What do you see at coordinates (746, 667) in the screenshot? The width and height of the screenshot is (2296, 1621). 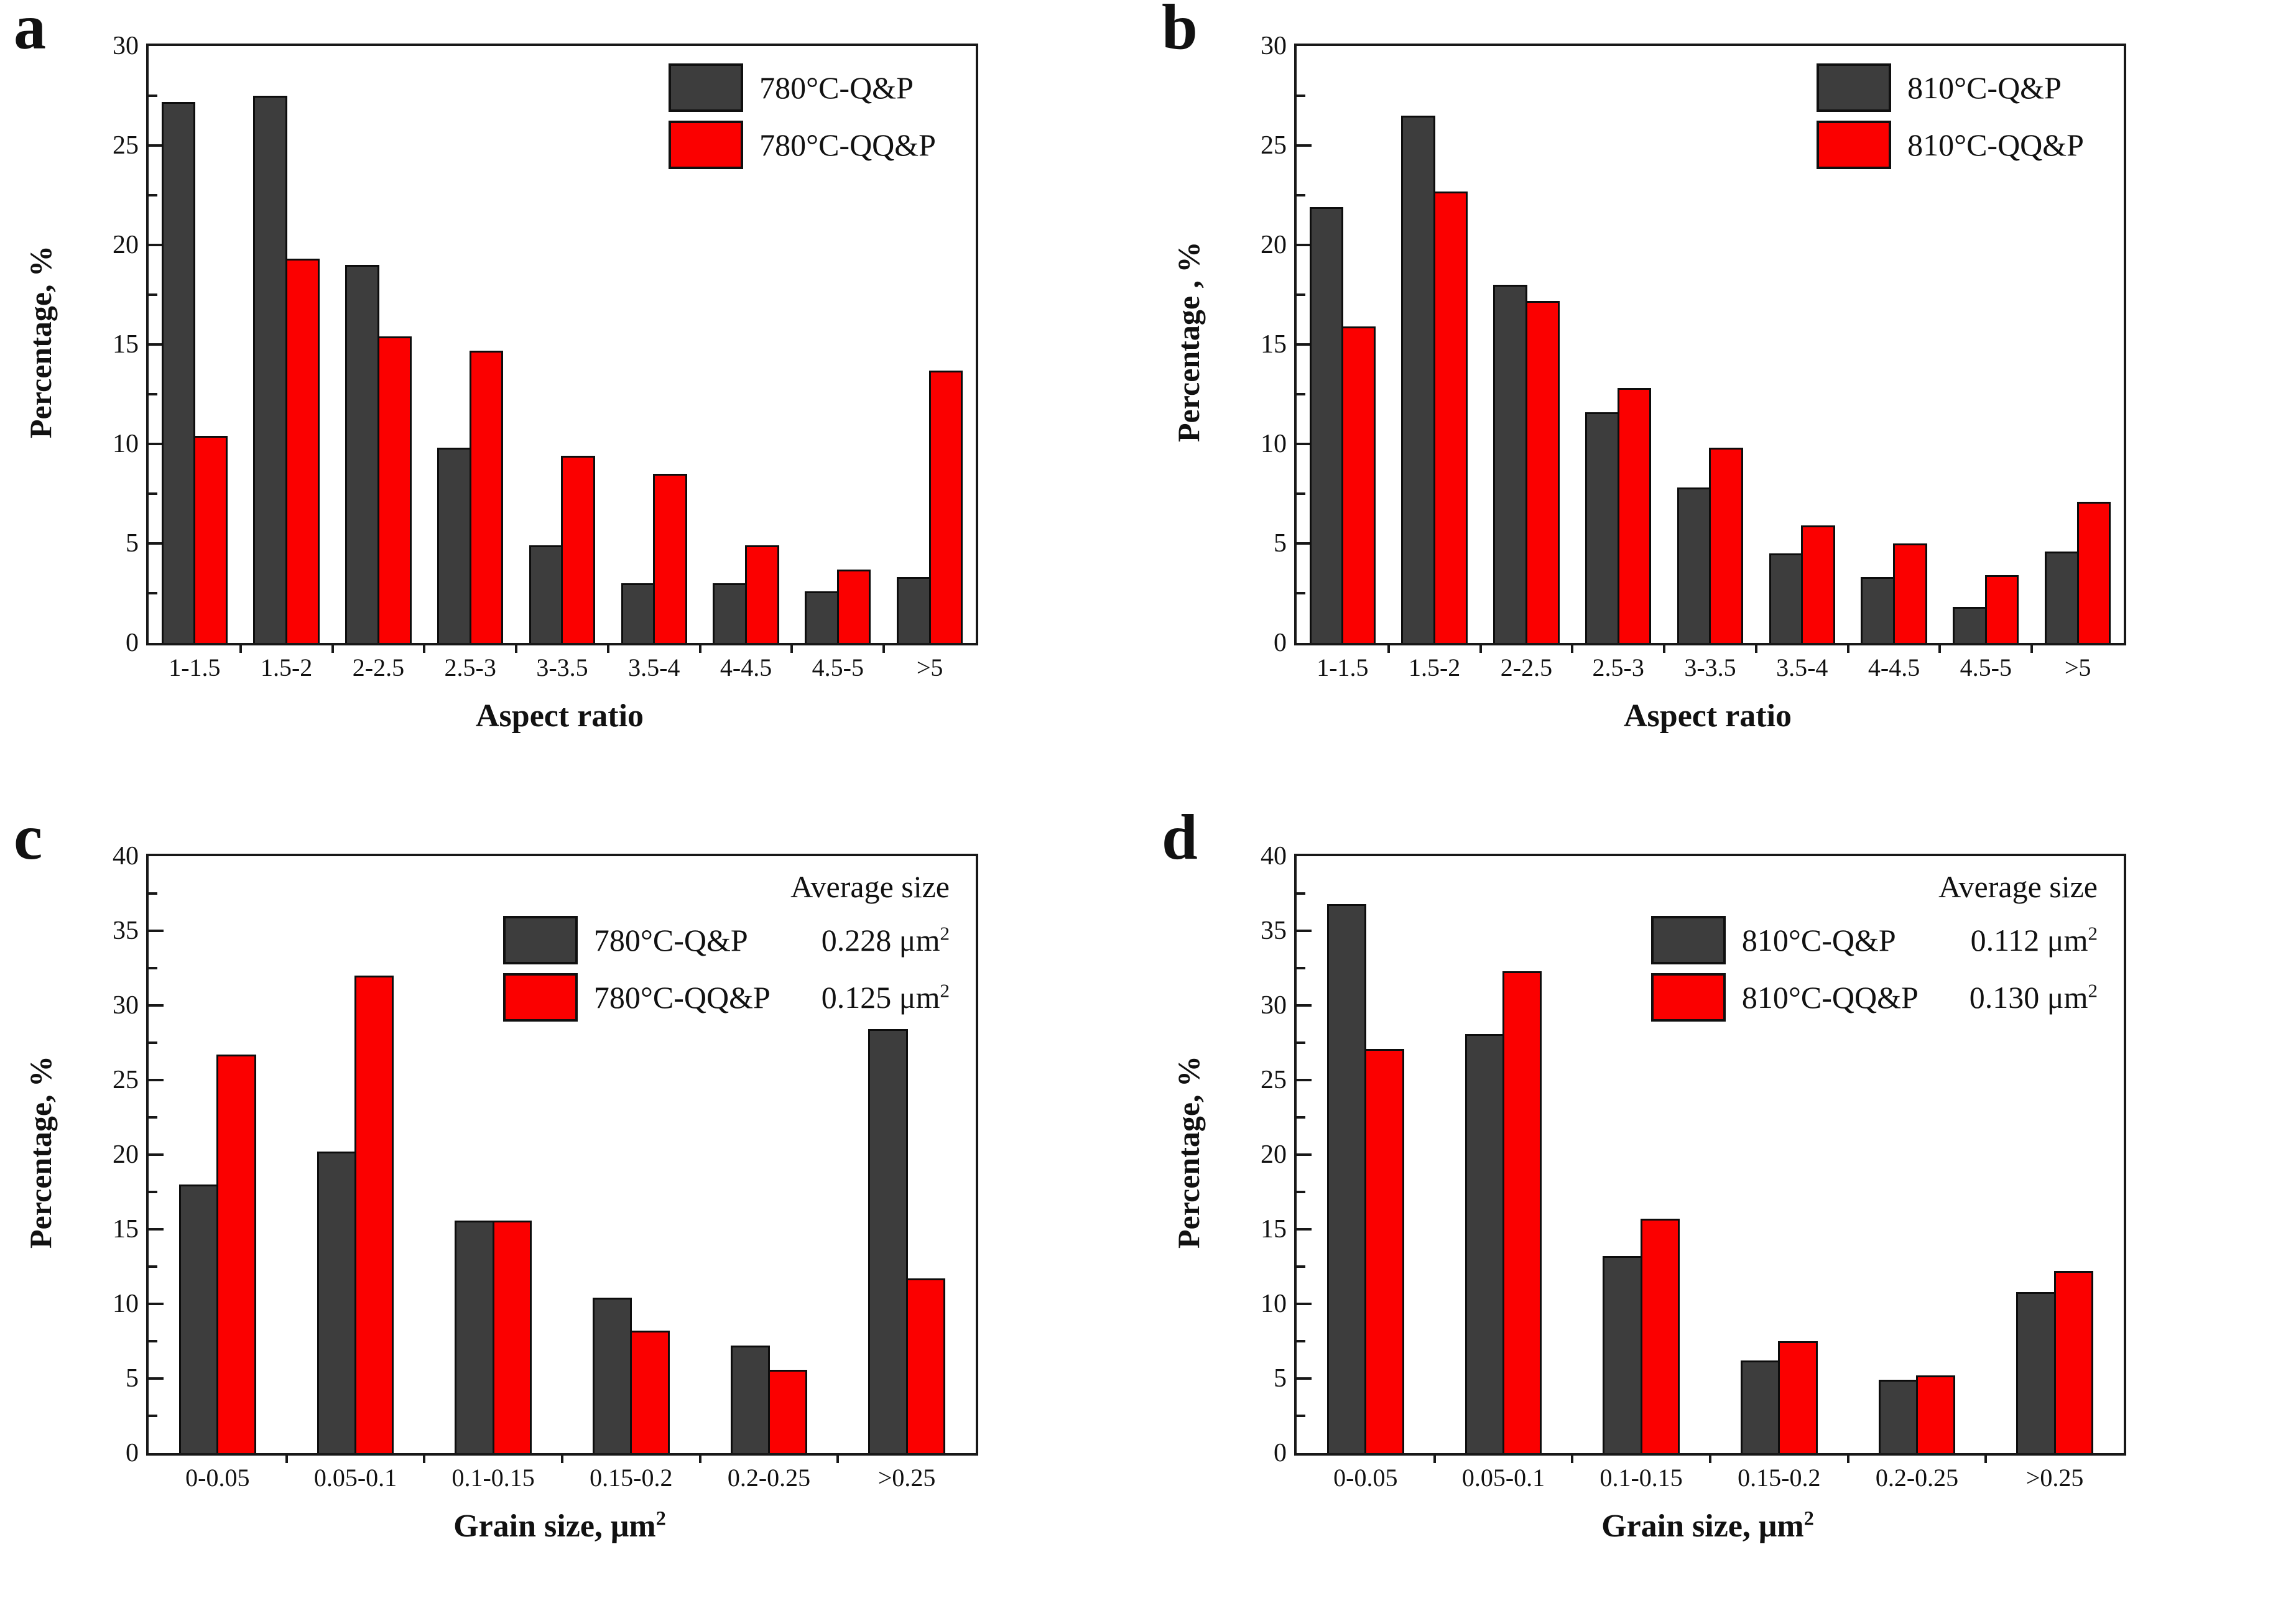 I see `x-tick-label: 4-4.5` at bounding box center [746, 667].